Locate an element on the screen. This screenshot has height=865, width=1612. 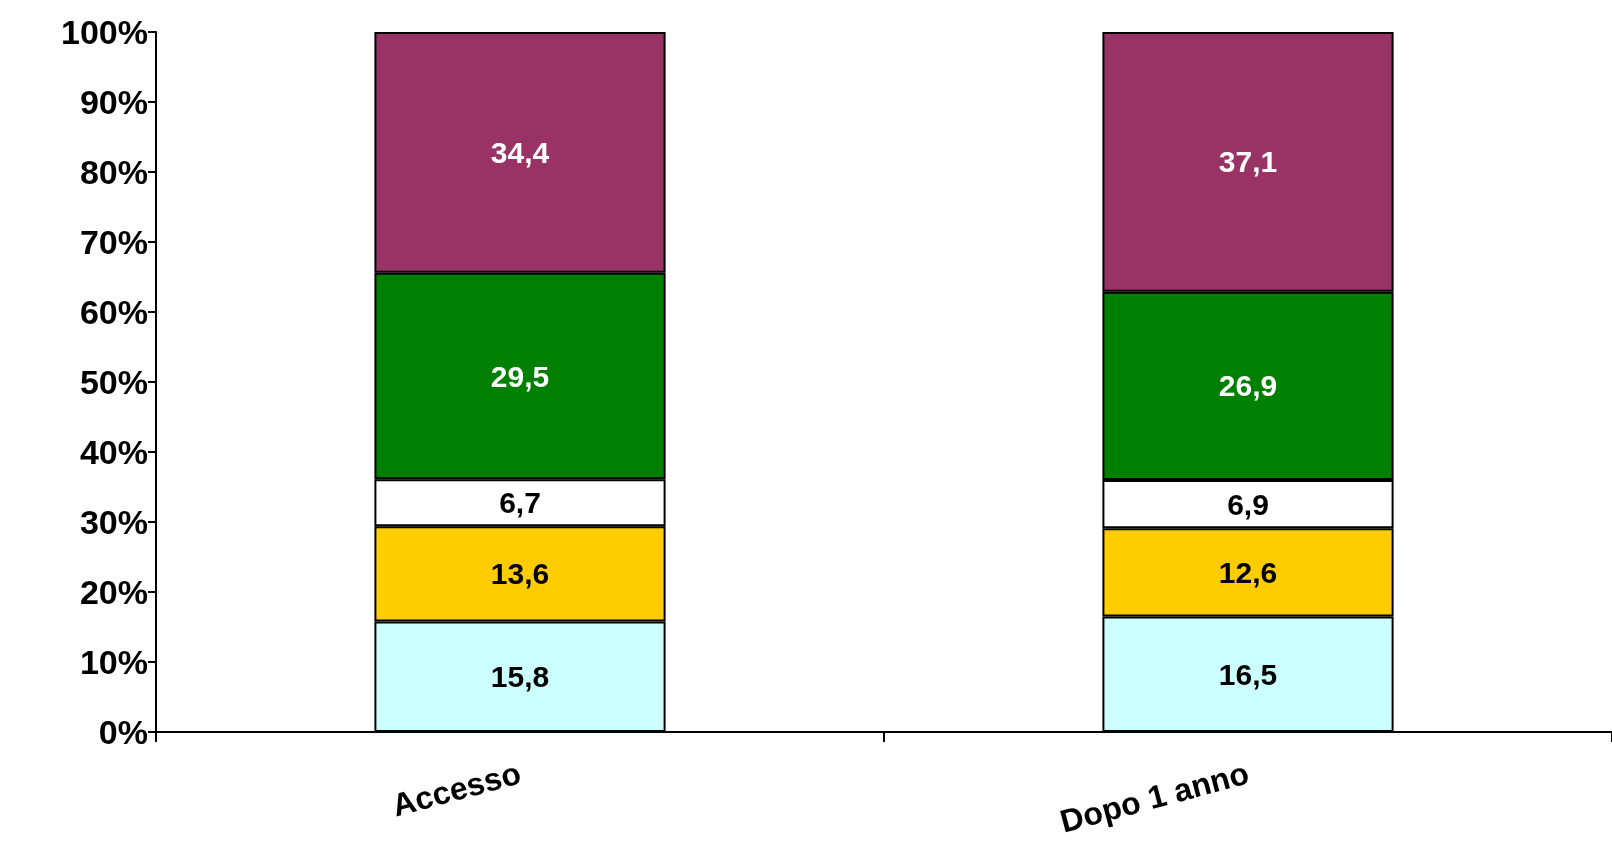
data-label: 6,9 is located at coordinates (1248, 504).